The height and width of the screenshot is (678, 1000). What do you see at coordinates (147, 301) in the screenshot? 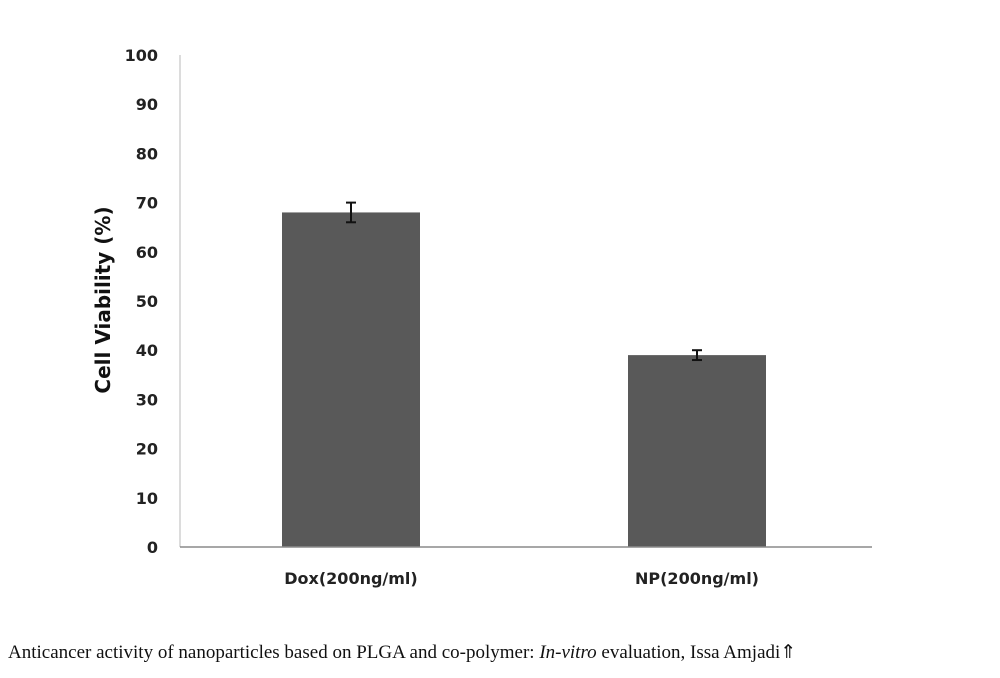
I see `y-tick-label: 50` at bounding box center [147, 301].